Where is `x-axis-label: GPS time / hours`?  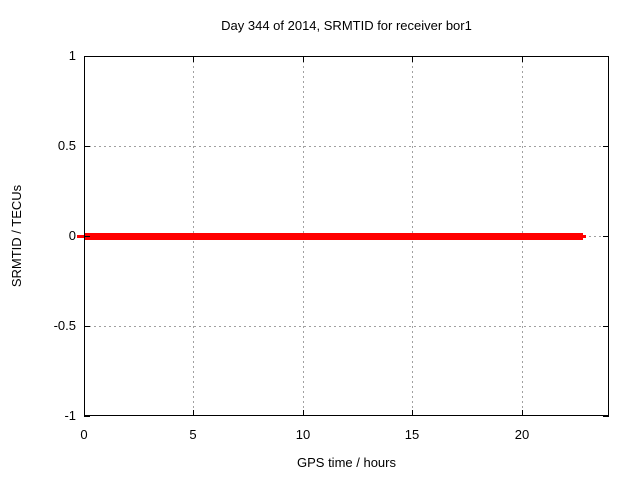 x-axis-label: GPS time / hours is located at coordinates (346, 462).